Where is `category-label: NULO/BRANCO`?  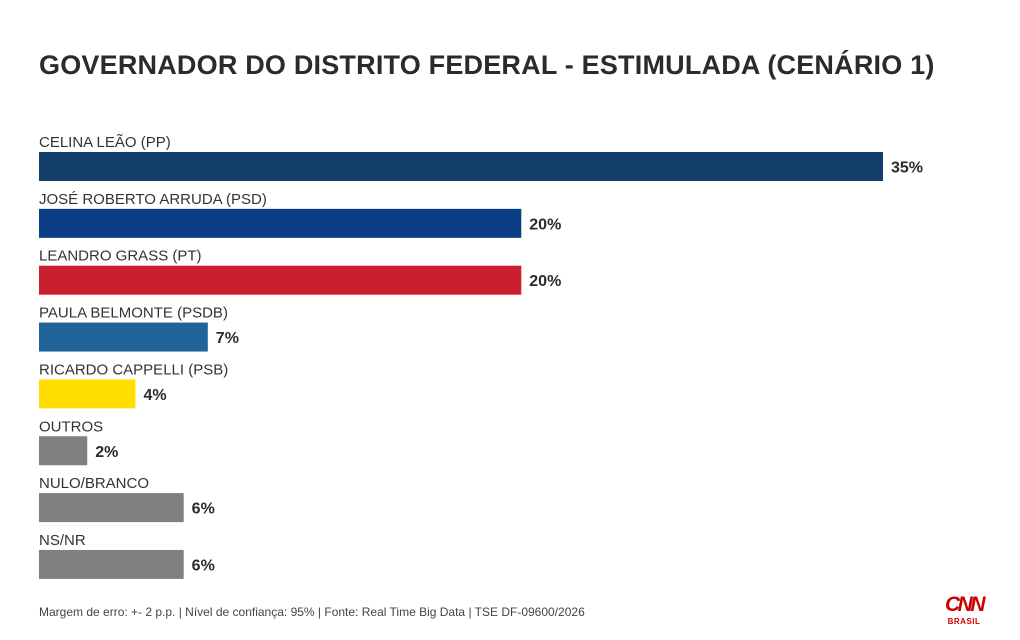
category-label: NULO/BRANCO is located at coordinates (94, 483).